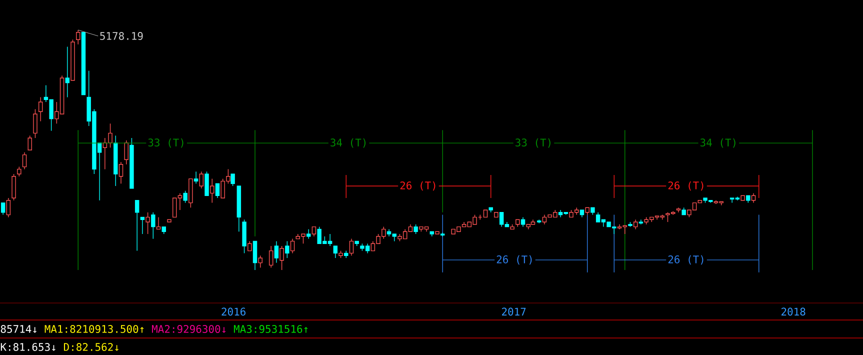 This screenshot has height=355, width=863. Describe the element at coordinates (234, 312) in the screenshot. I see `x-tick-label: 2016` at that location.